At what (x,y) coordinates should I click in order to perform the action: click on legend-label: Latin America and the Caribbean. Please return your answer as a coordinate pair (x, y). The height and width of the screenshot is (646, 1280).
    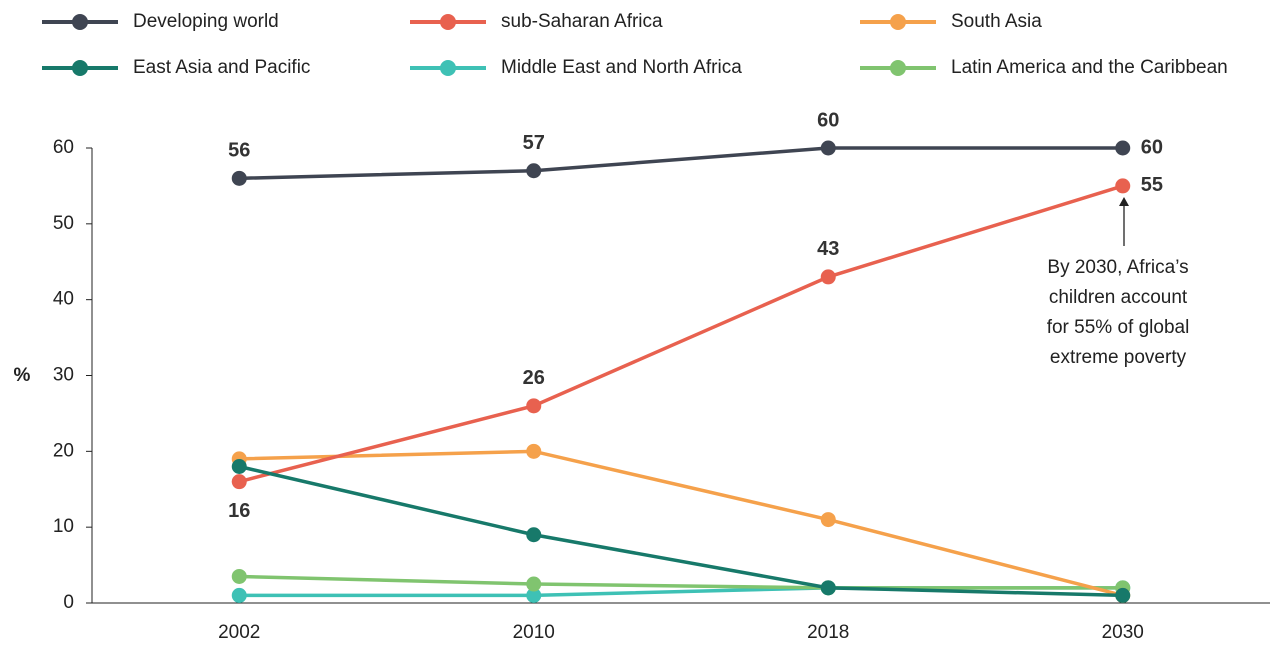
    Looking at the image, I should click on (1089, 67).